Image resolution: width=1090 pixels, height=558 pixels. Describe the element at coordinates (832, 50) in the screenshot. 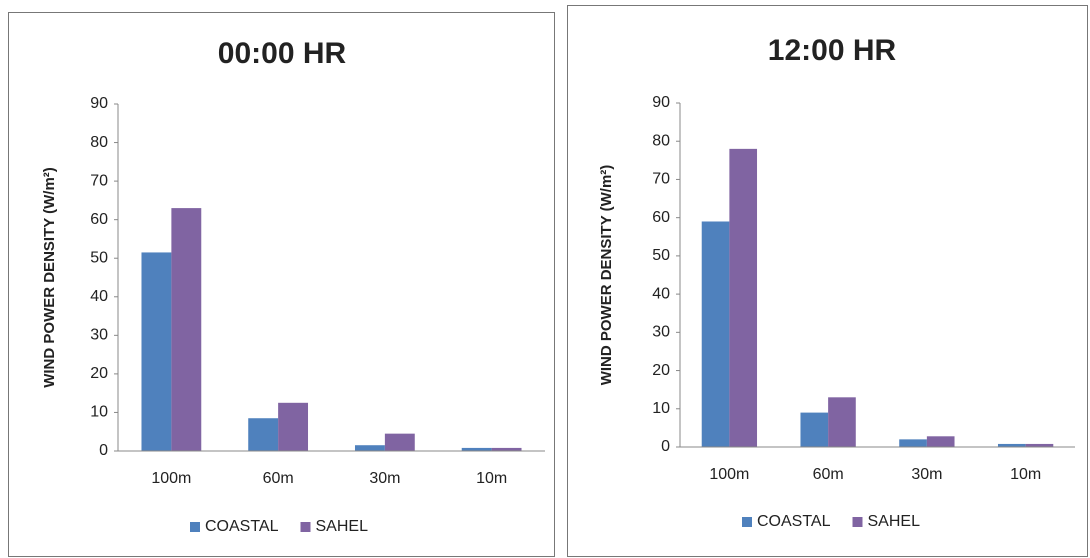

I see `chart-title: 12:00 HR` at that location.